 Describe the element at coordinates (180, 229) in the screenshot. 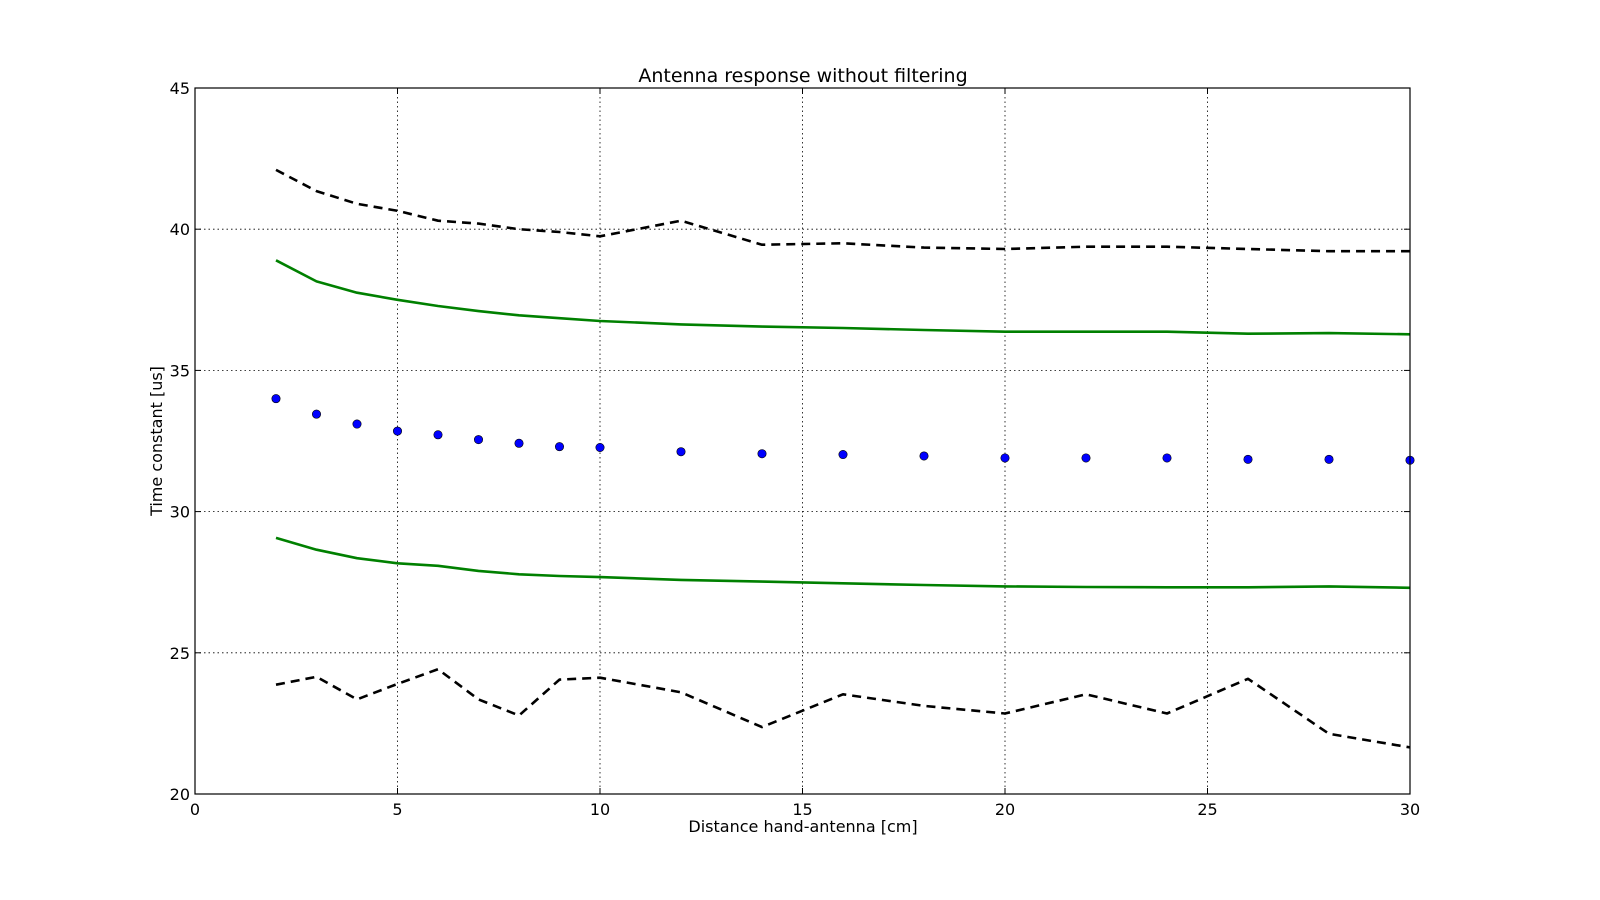

I see `y-tick-label: 40` at that location.